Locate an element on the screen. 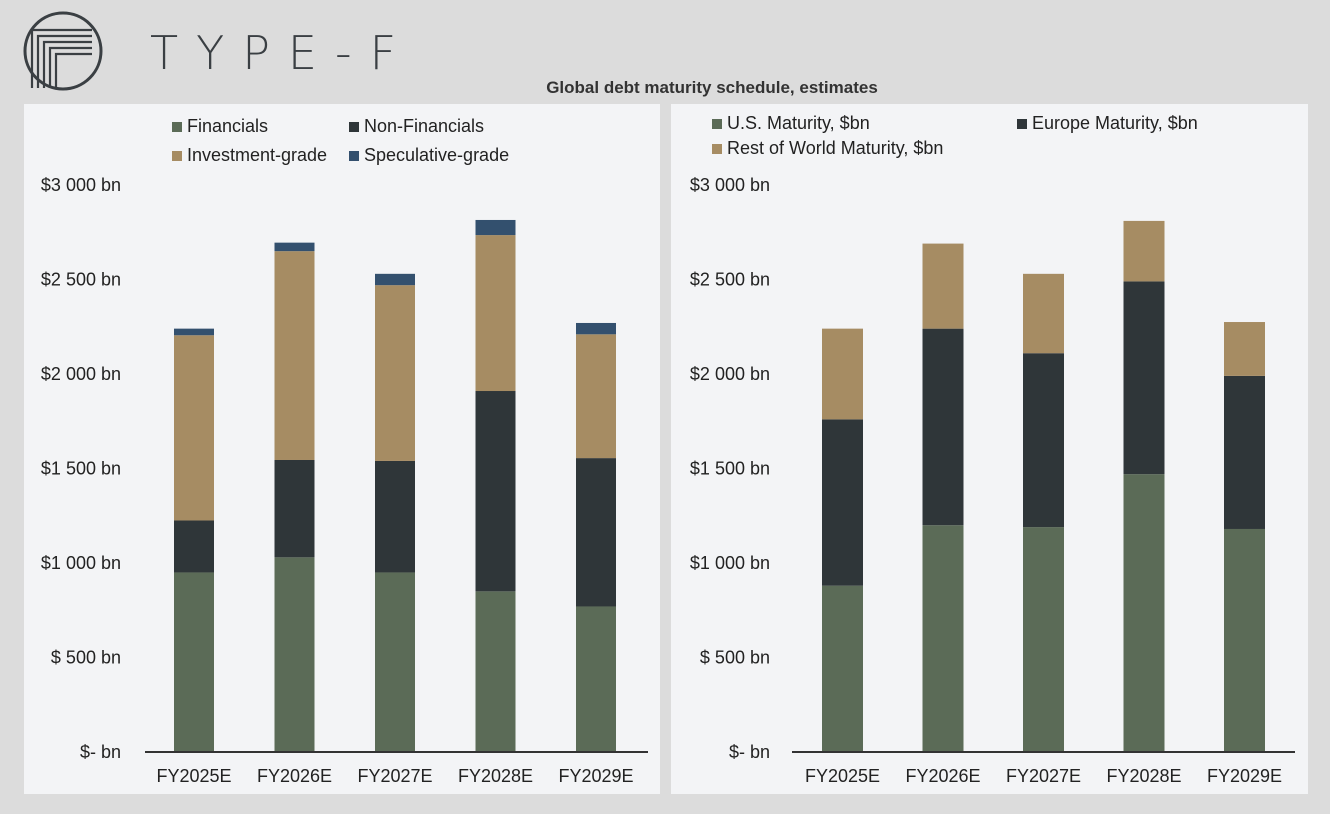  left-y-tick-label: $- bn is located at coordinates (100, 752).